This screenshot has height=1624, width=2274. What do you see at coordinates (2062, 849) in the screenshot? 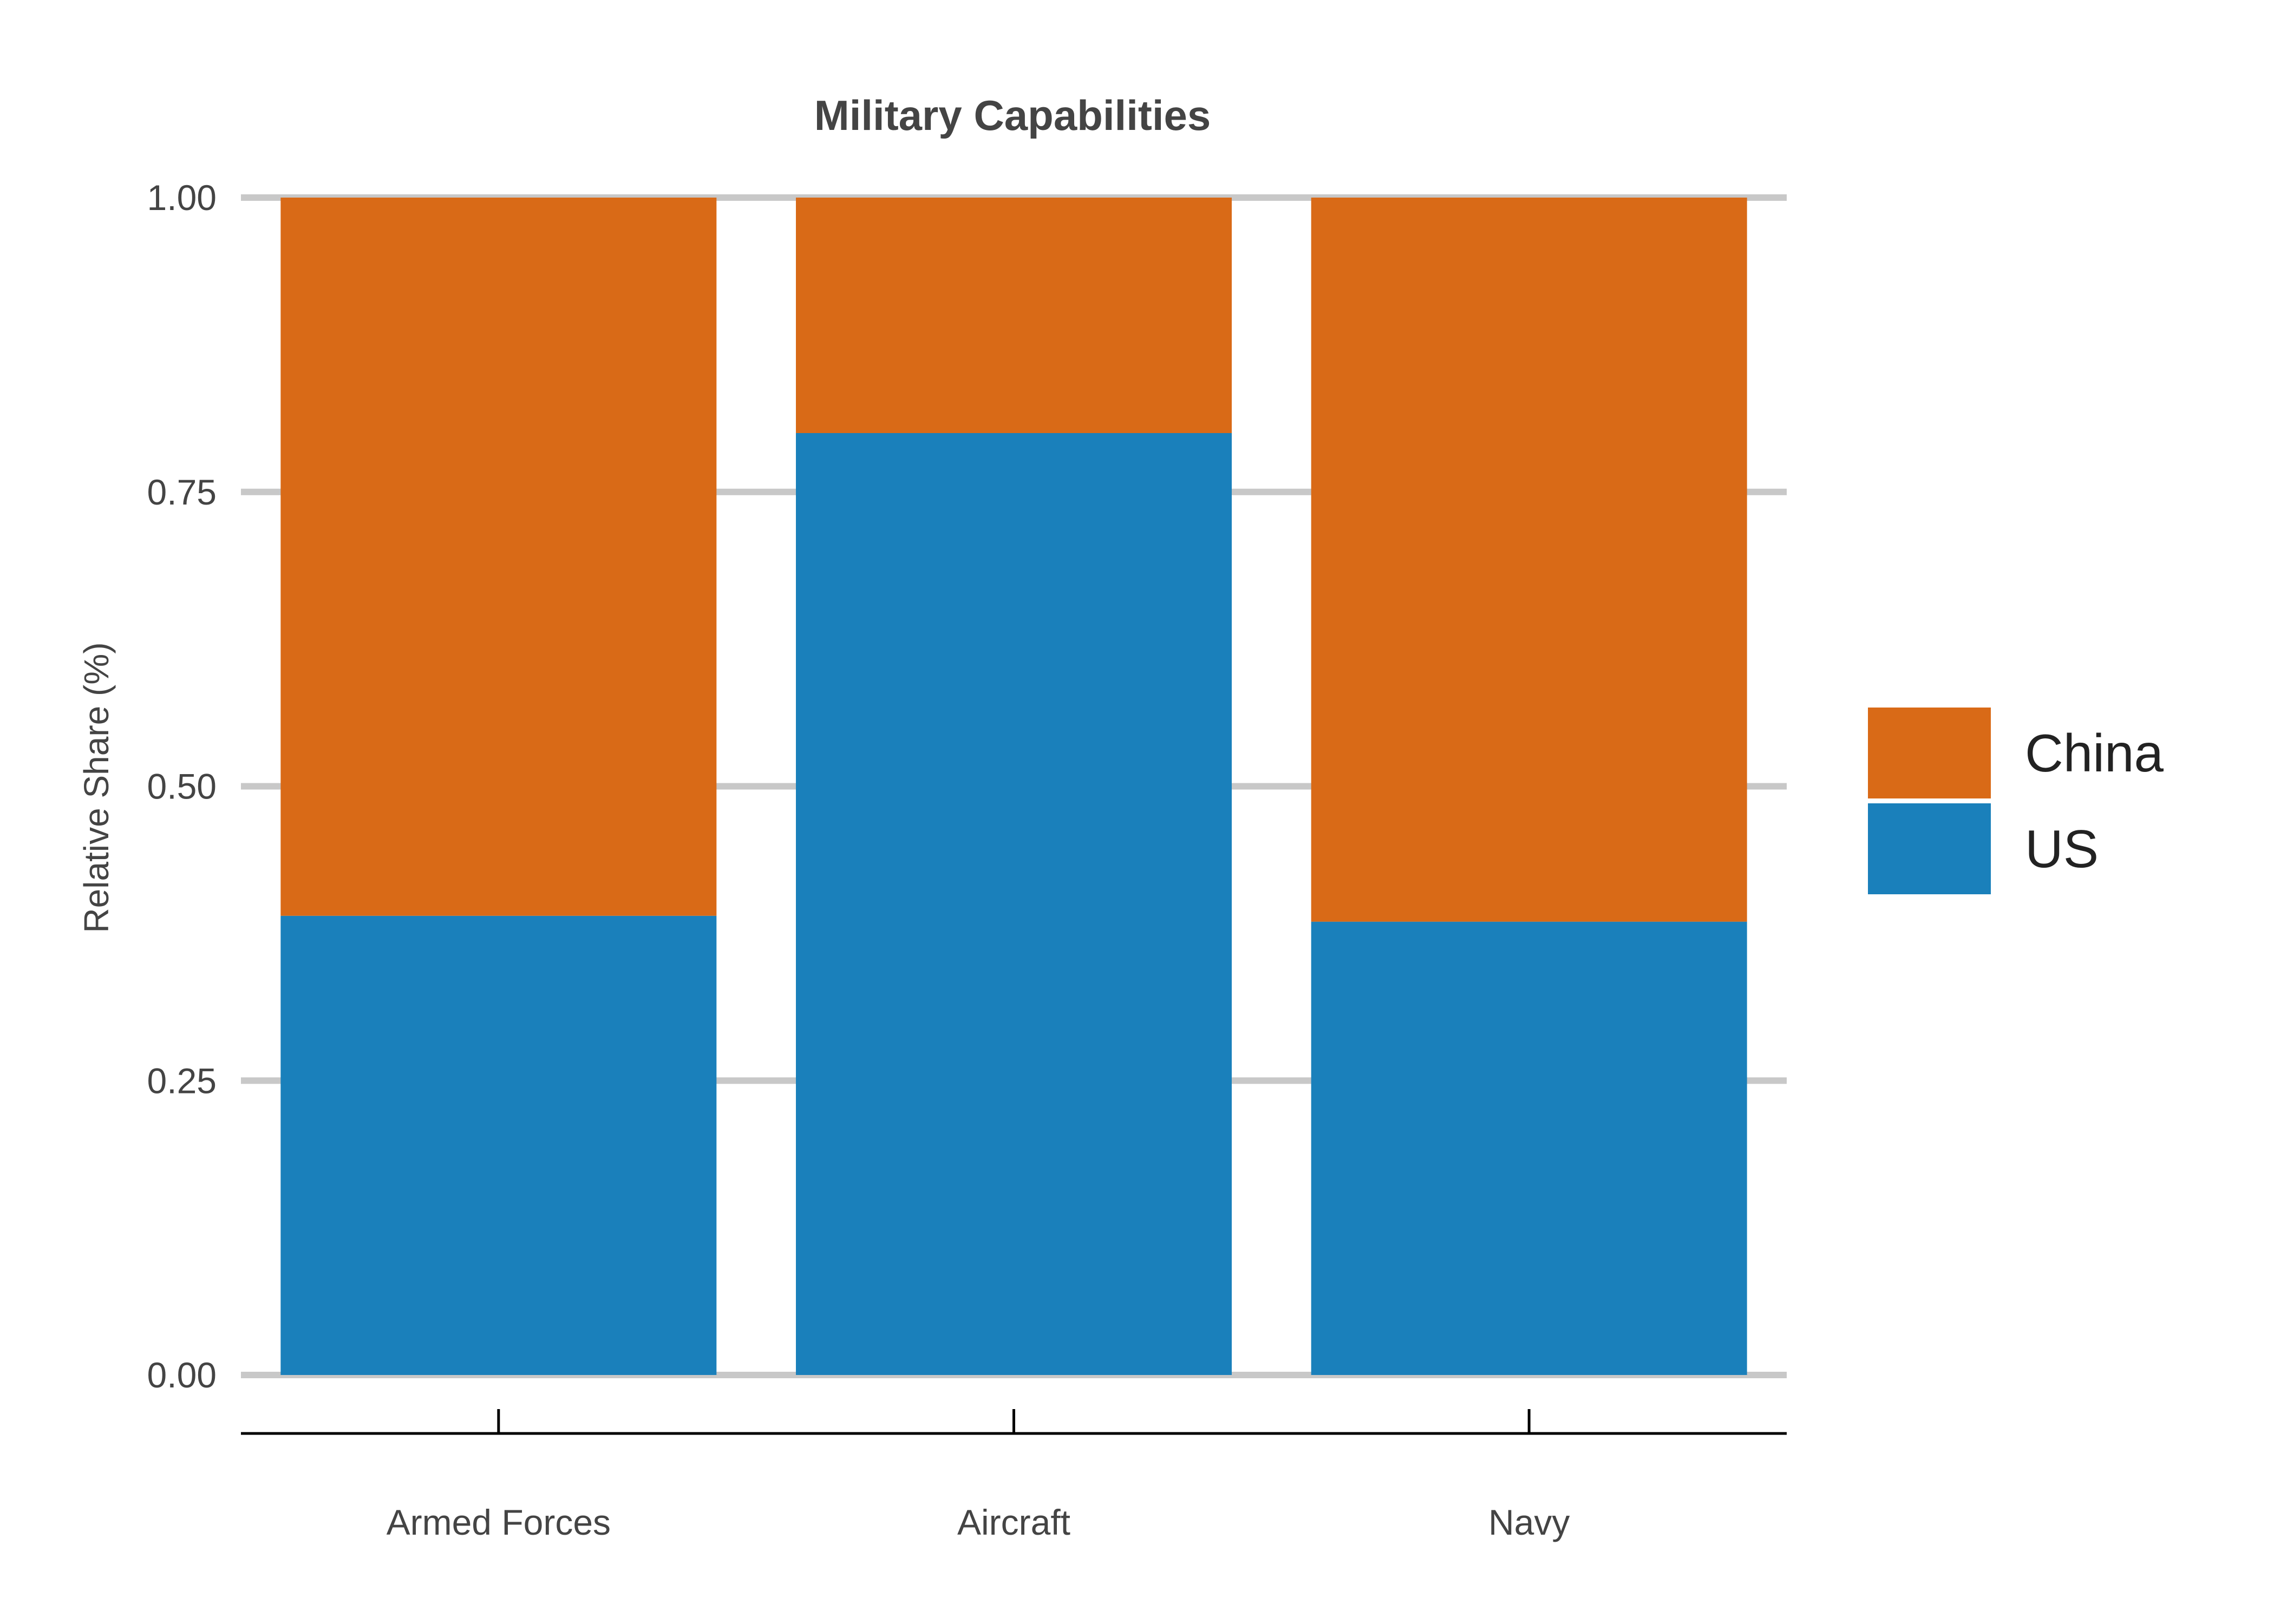
I see `legend-label-us: US` at bounding box center [2062, 849].